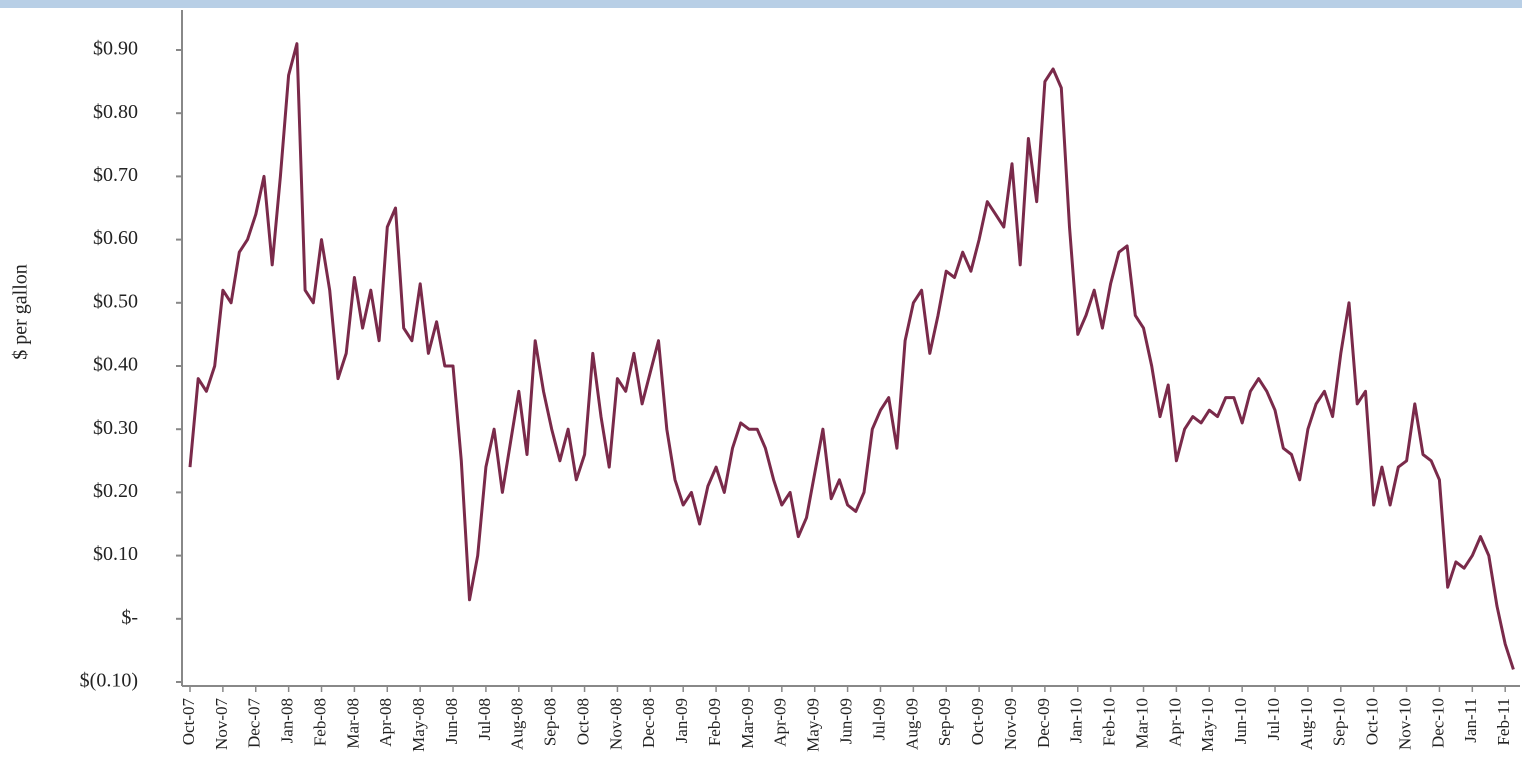 This screenshot has width=1522, height=779. What do you see at coordinates (1141, 723) in the screenshot?
I see `x-tick-label: Mar-10` at bounding box center [1141, 723].